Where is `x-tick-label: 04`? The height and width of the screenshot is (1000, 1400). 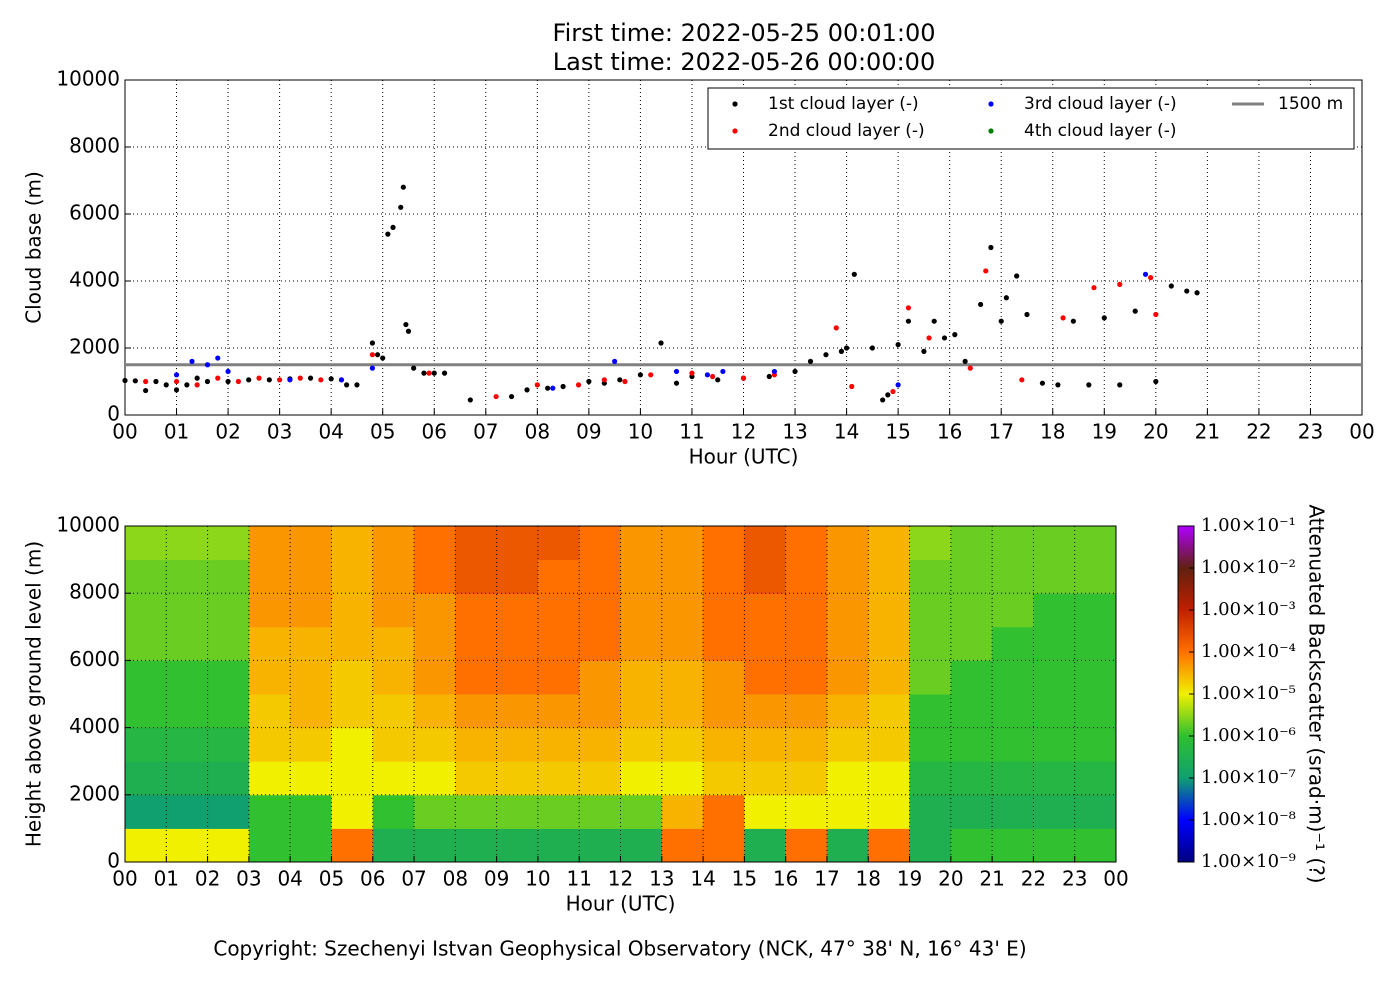 x-tick-label: 04 is located at coordinates (289, 879).